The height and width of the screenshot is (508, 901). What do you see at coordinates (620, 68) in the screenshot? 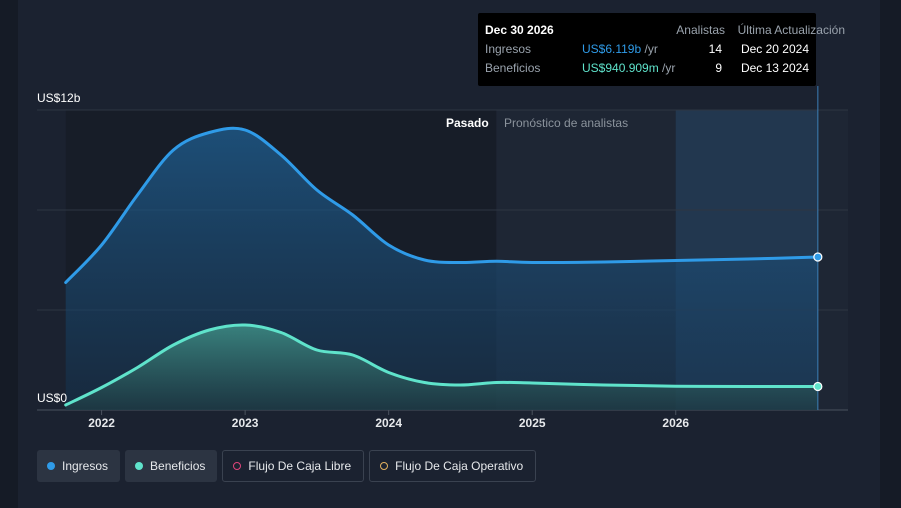
I see `tooltip-value-beneficios: US$940.909m` at bounding box center [620, 68].